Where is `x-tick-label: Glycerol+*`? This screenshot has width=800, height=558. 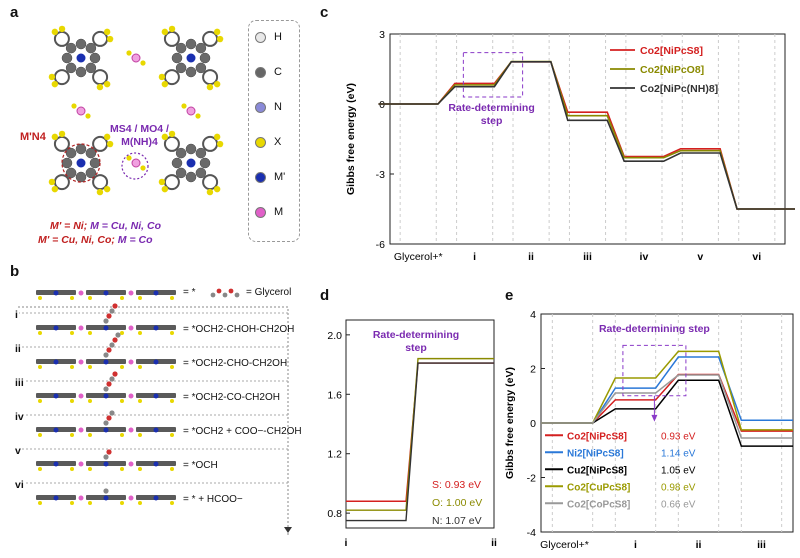 x-tick-label: Glycerol+* is located at coordinates (564, 545).